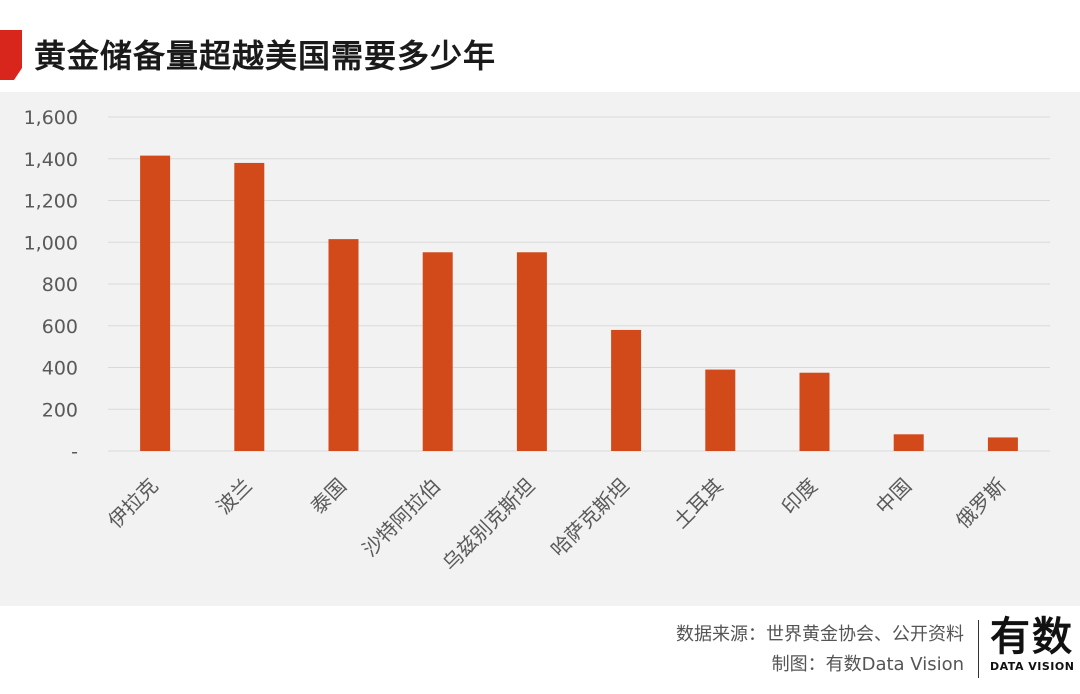  What do you see at coordinates (867, 664) in the screenshot?
I see `made-by-line: 制图：有数Data Vision` at bounding box center [867, 664].